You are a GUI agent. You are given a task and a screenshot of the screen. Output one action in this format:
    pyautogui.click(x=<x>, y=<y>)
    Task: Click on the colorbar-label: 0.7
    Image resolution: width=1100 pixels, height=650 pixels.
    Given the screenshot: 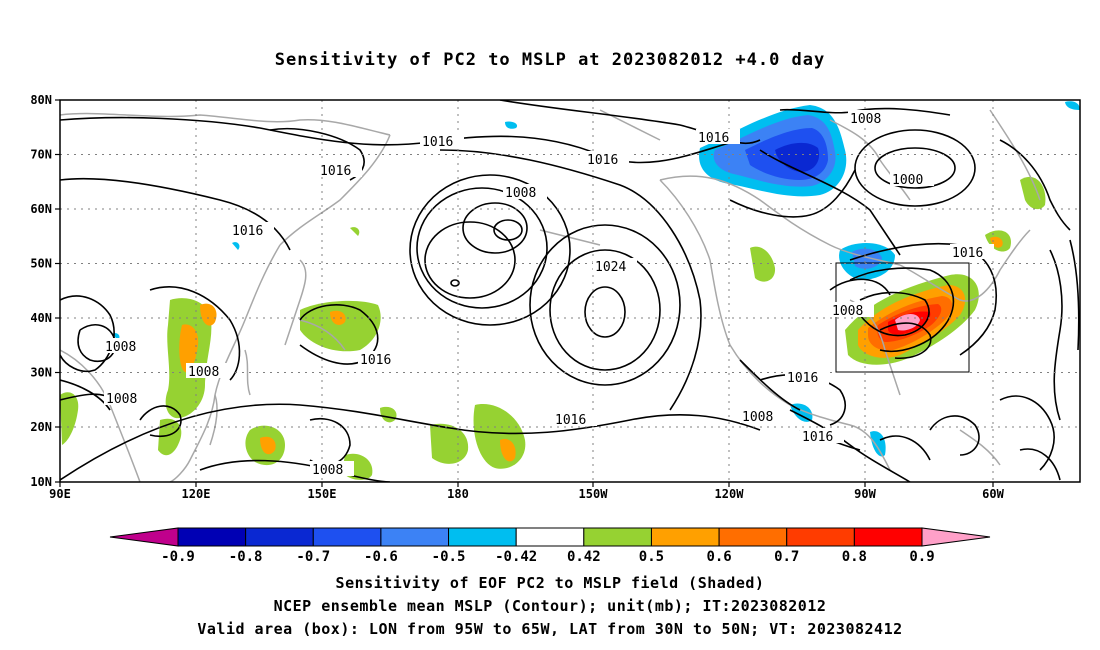 What is the action you would take?
    pyautogui.click(x=786, y=557)
    